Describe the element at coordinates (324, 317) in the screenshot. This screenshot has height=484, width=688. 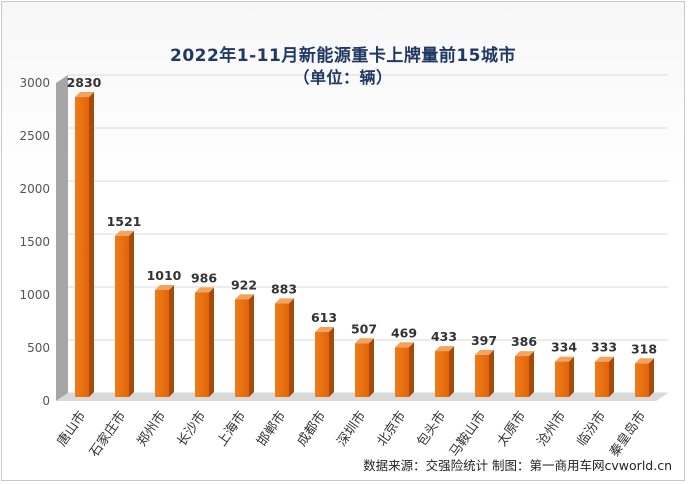
I see `data-label: 613` at that location.